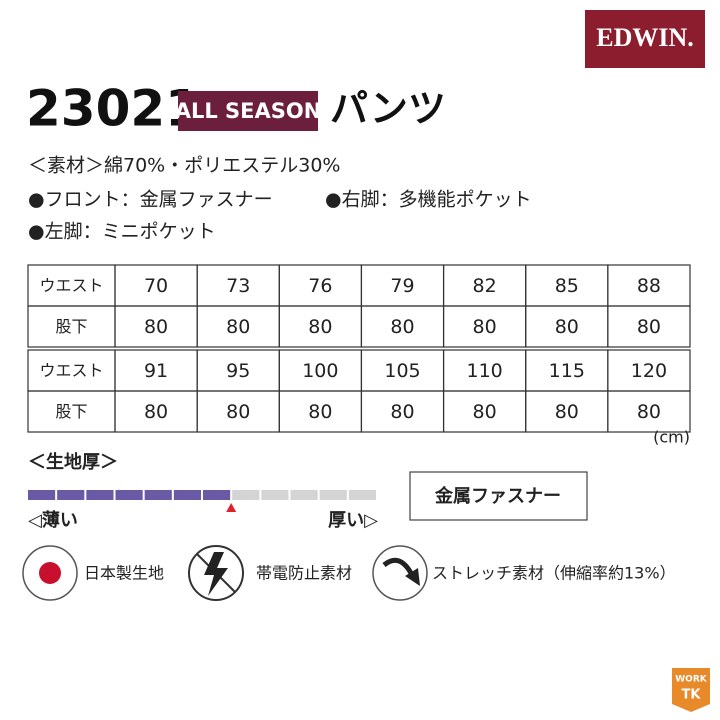 This screenshot has width=720, height=720. Describe the element at coordinates (238, 371) in the screenshot. I see `cell-value: 95` at that location.